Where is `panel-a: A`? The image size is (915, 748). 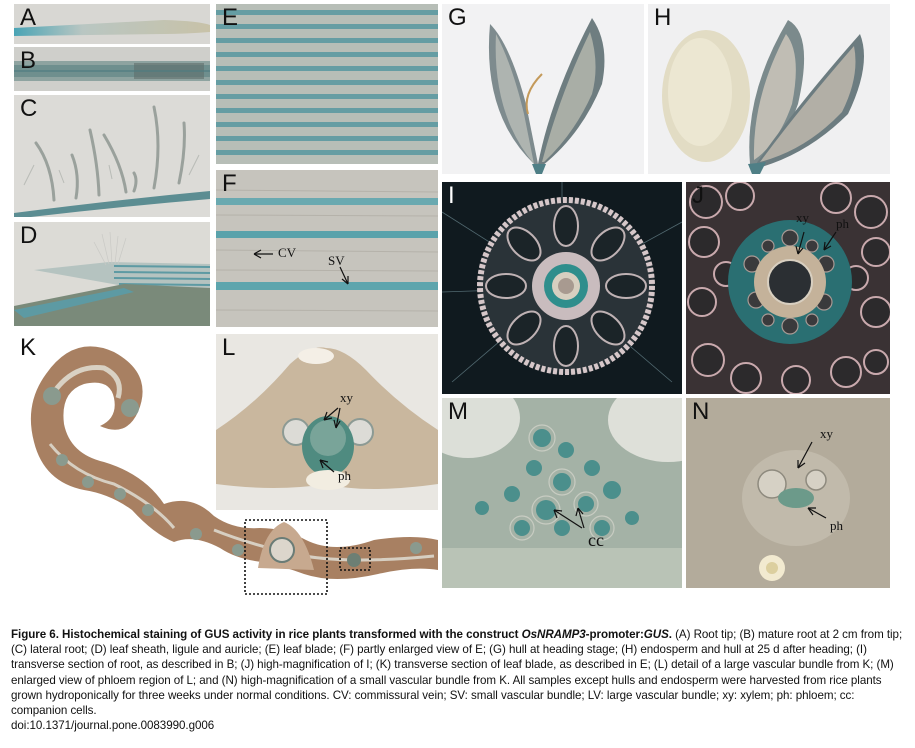
panel-a: A is located at coordinates (112, 24).